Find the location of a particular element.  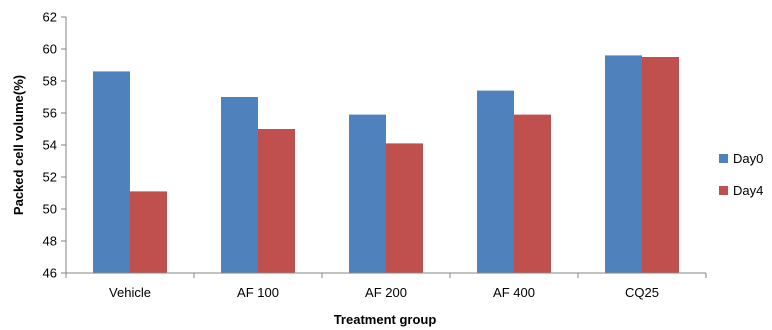

bar-day4-af100 is located at coordinates (276, 201).